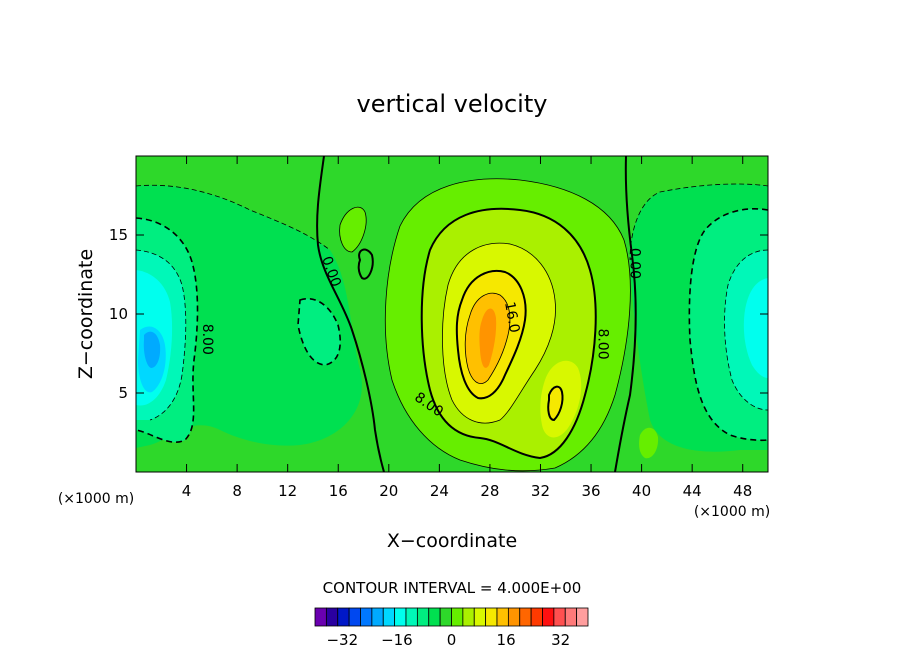  I want to click on contour-label-text: 0.00, so click(634, 263).